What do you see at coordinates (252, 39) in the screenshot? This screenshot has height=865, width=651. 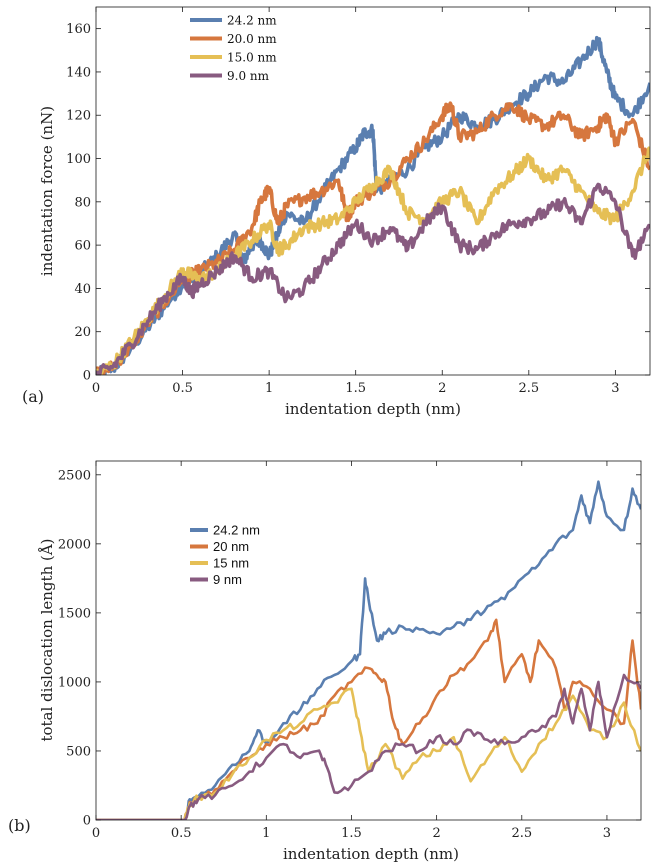 I see `panel-a-legend-label: 20.0 nm` at bounding box center [252, 39].